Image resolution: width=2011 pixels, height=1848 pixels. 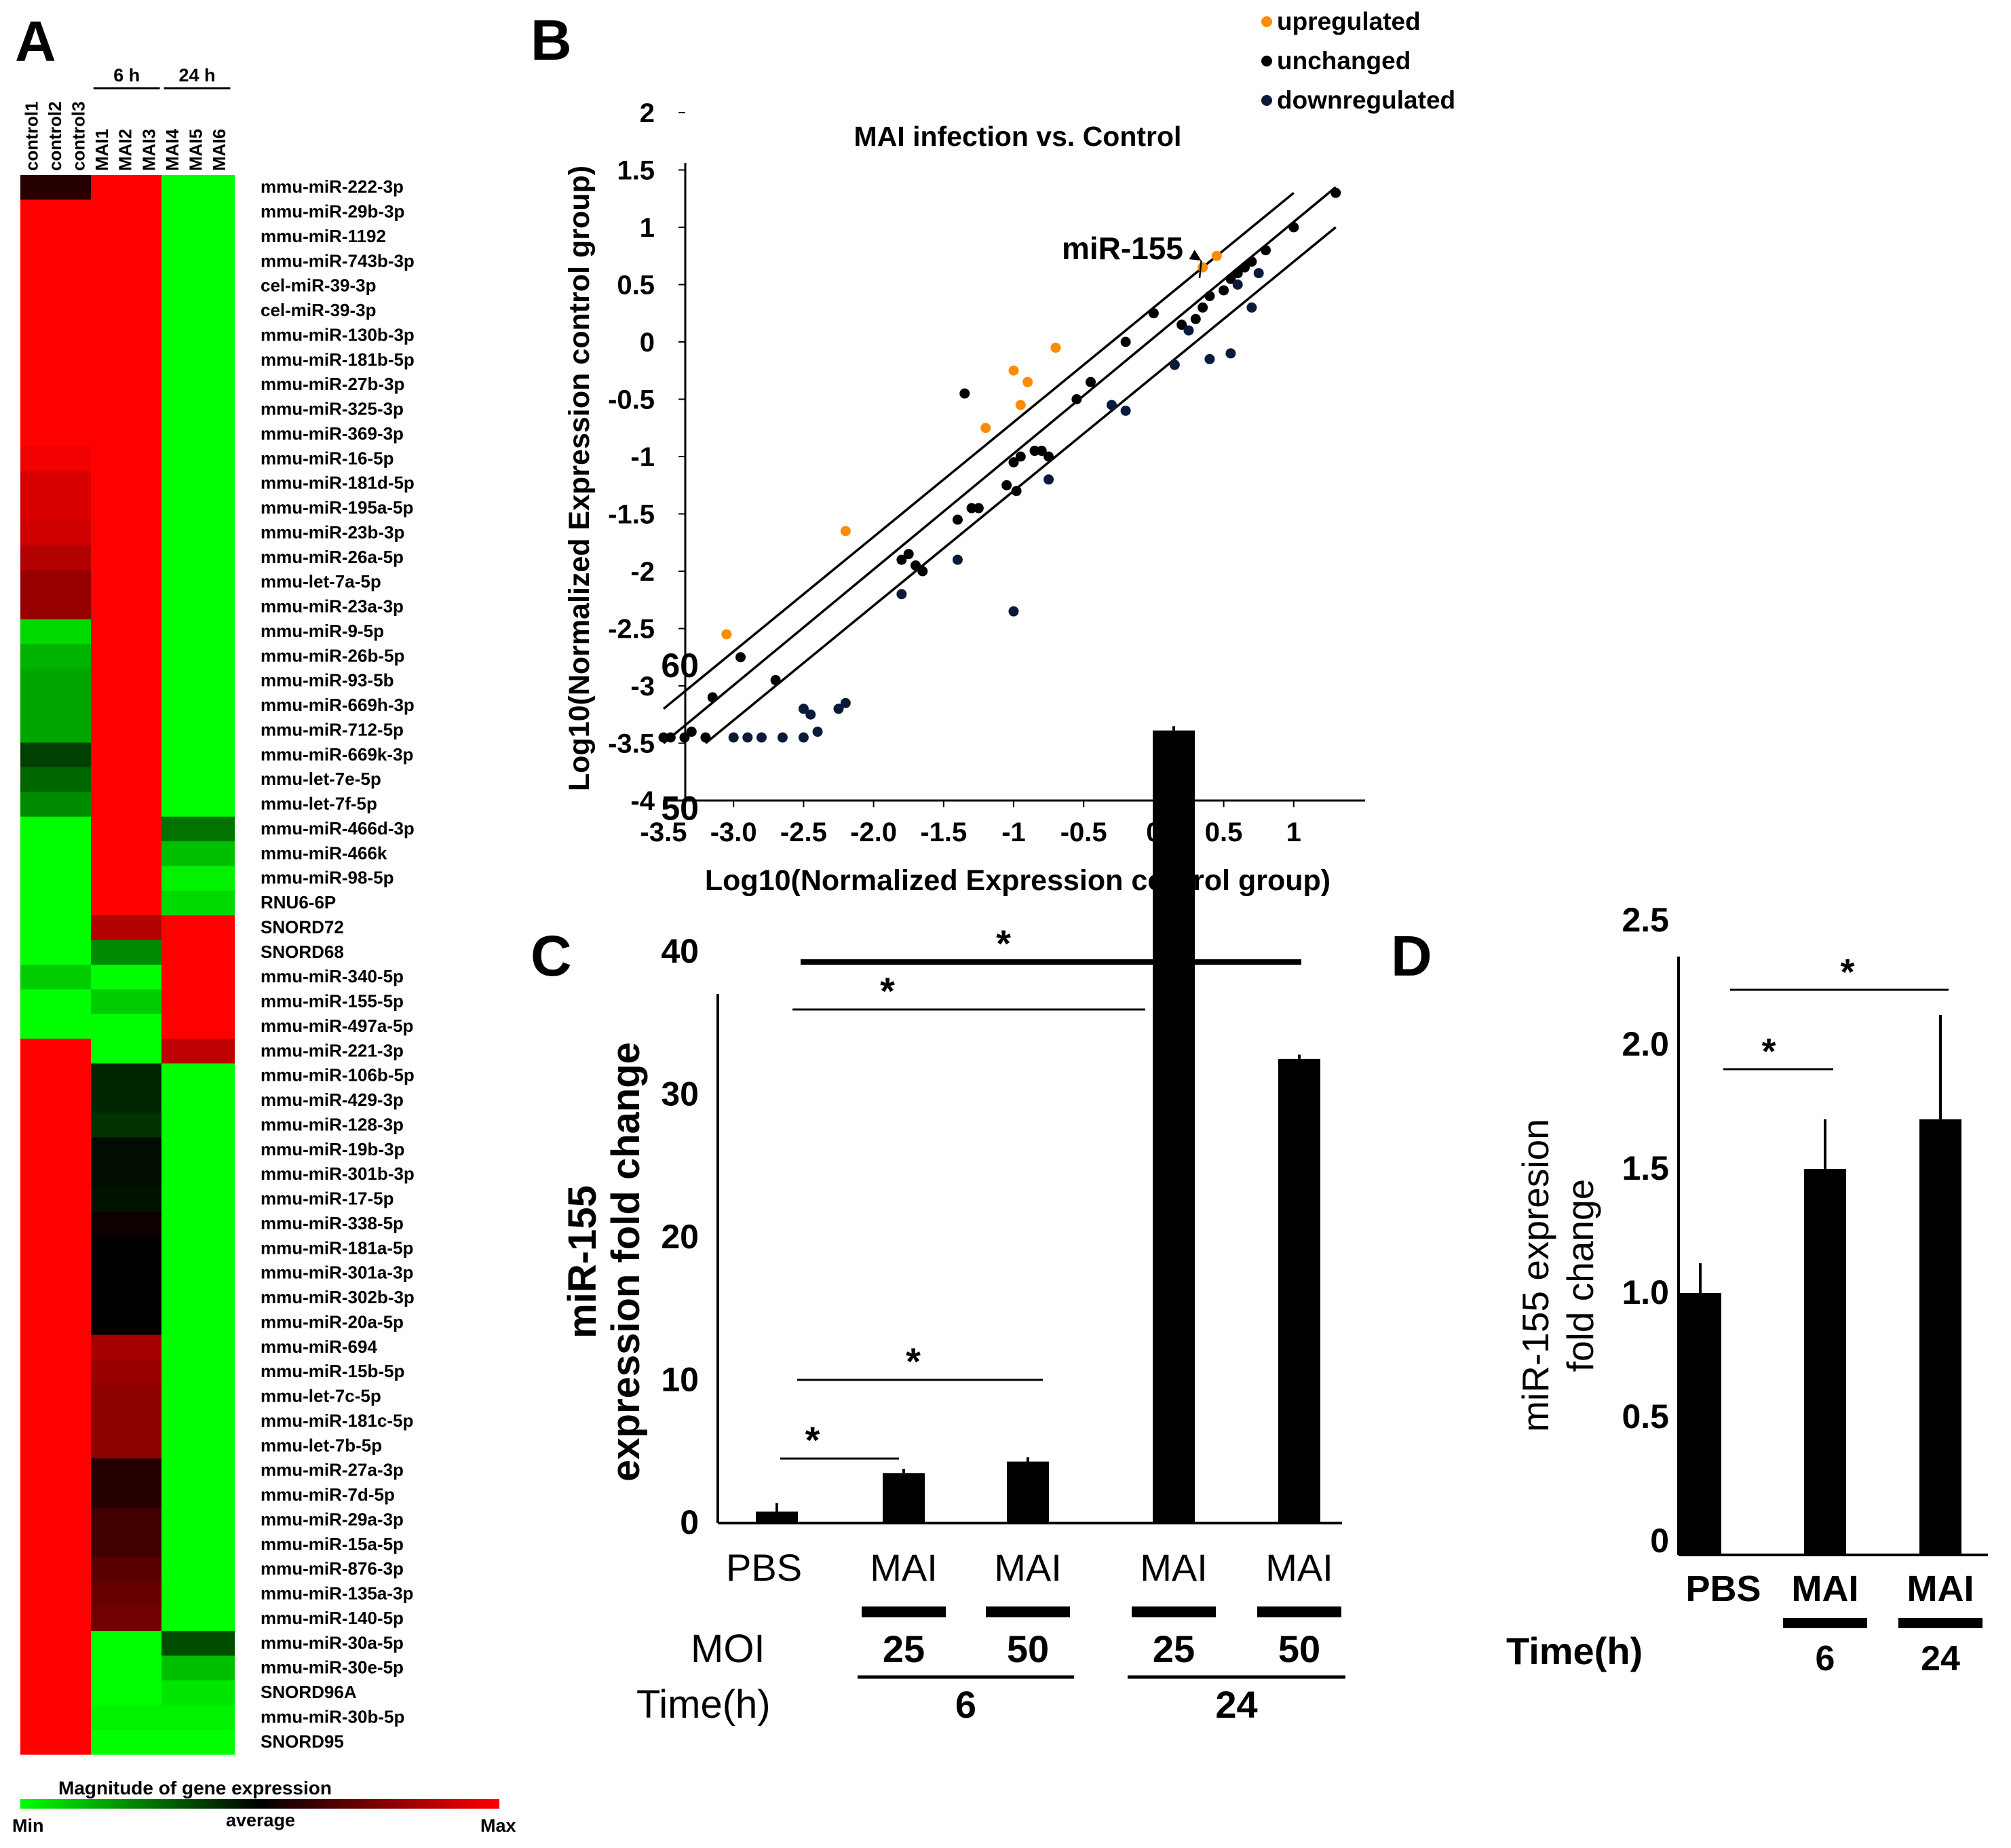 I want to click on heatmap-row-label: mmu-miR-325-3p, so click(x=332, y=409).